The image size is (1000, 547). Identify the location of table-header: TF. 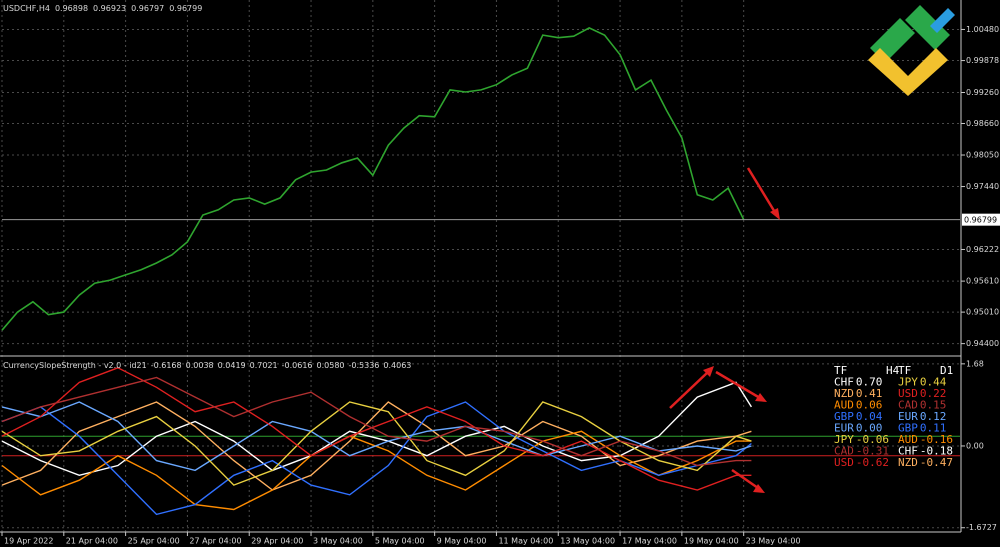
(840, 370).